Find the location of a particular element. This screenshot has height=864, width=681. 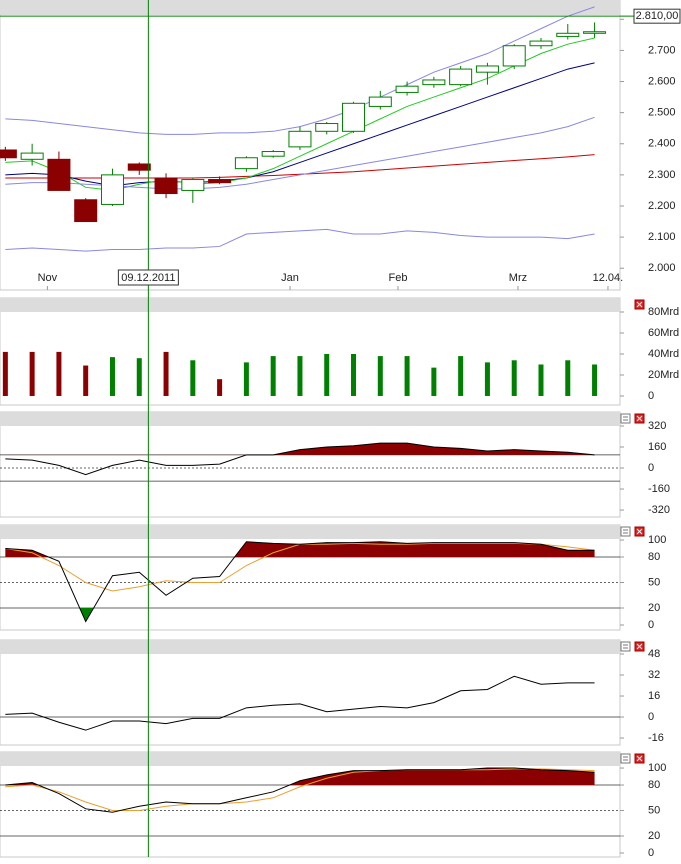

x-tick-label: Nov is located at coordinates (48, 278).